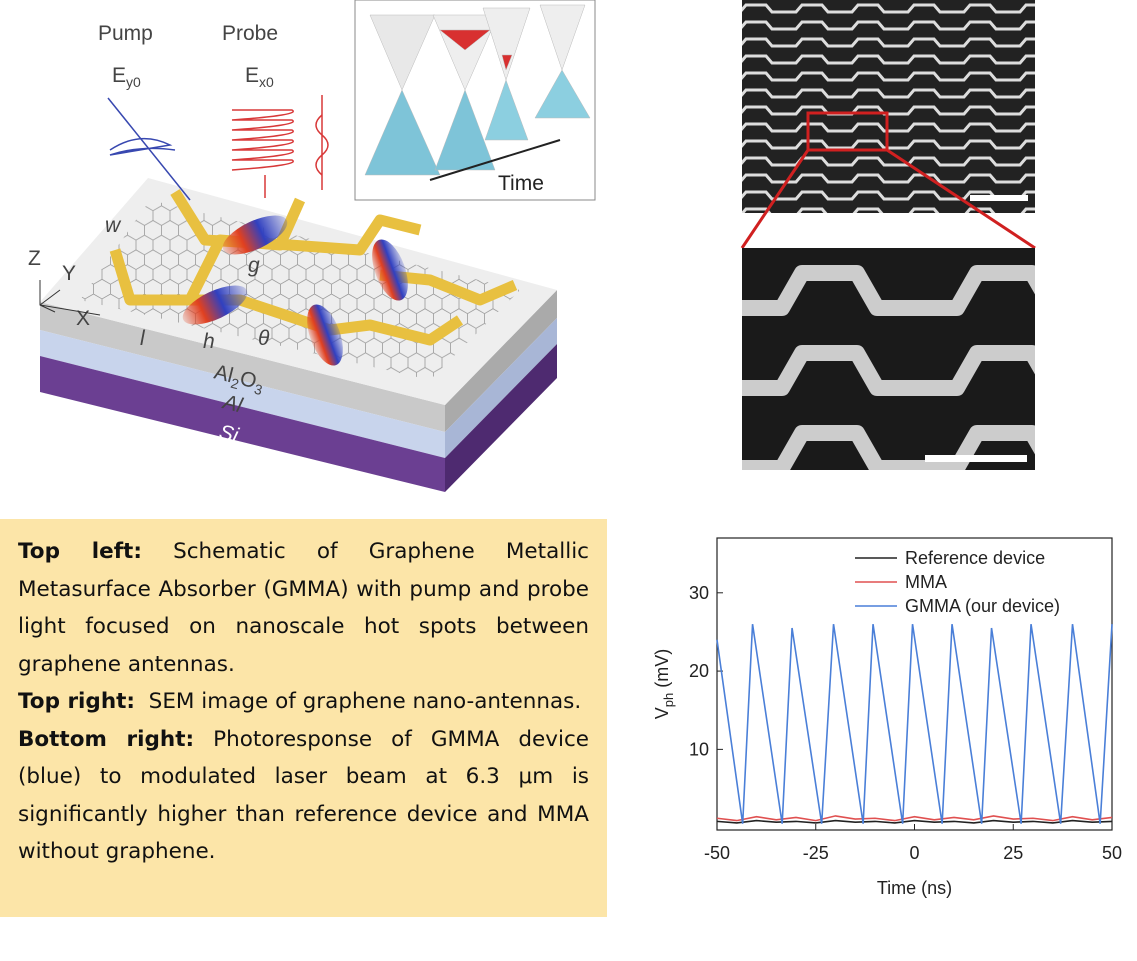  Describe the element at coordinates (521, 183) in the screenshot. I see `label: Time` at that location.